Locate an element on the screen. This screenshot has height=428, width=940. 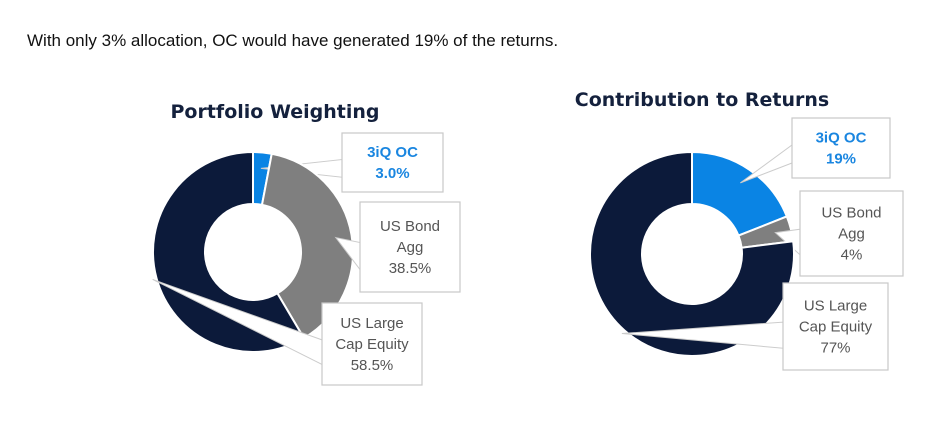
slice-value: 3.0% is located at coordinates (392, 173).